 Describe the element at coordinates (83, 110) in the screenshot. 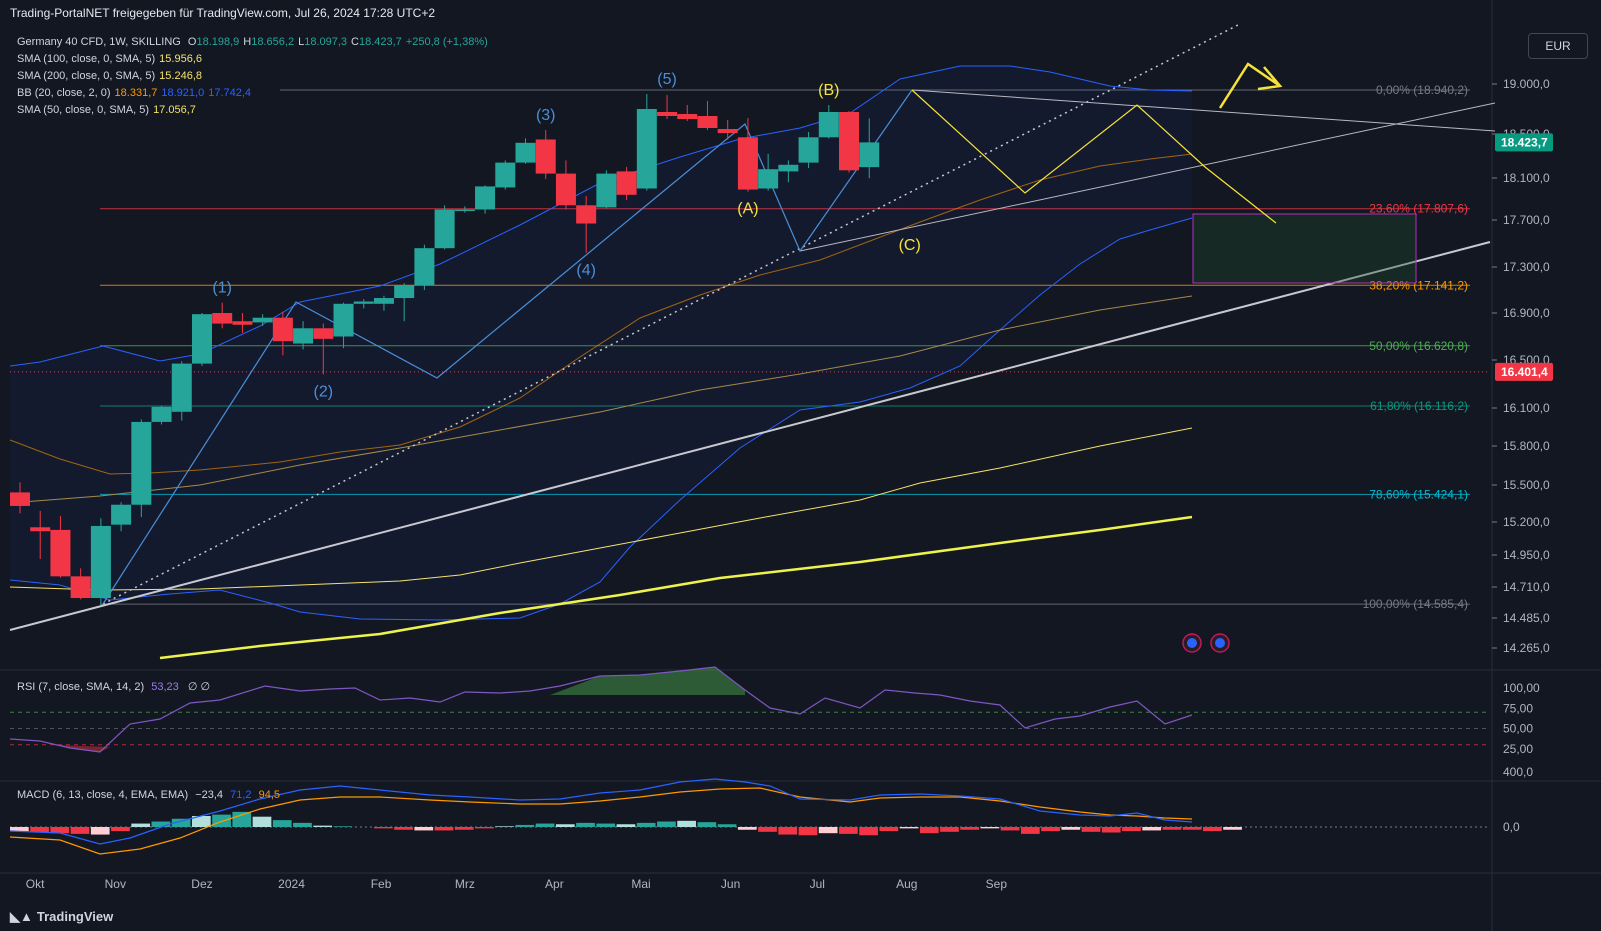

I see `indicator-label: SMA (50, close, 0, SMA, 5)` at that location.